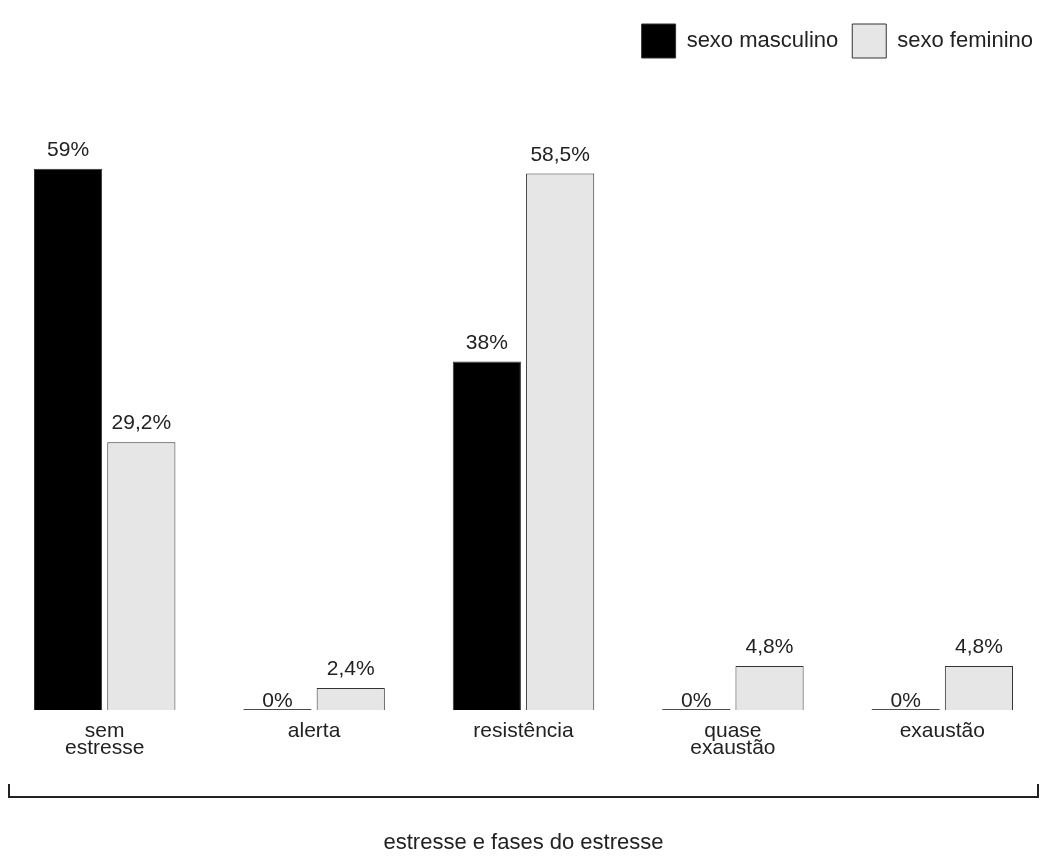  I want to click on legend-label: sexo feminino, so click(965, 40).